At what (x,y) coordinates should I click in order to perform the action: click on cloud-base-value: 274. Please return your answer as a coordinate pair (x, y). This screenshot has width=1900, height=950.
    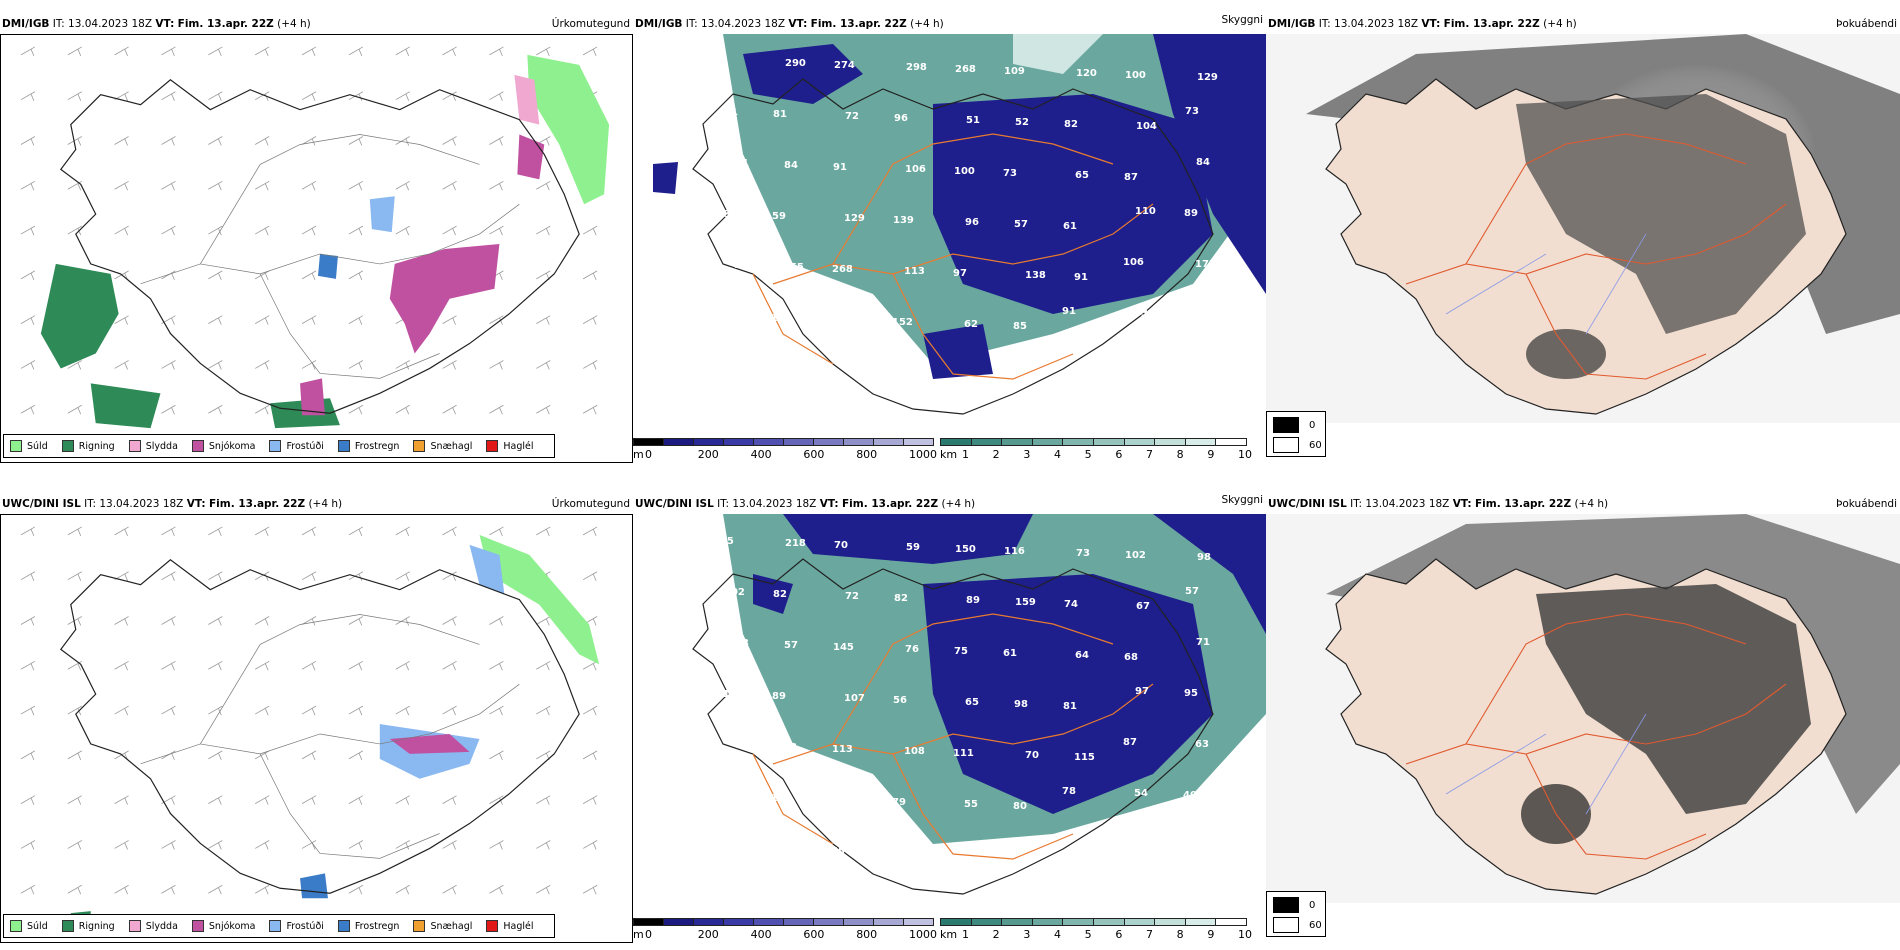
    Looking at the image, I should click on (844, 65).